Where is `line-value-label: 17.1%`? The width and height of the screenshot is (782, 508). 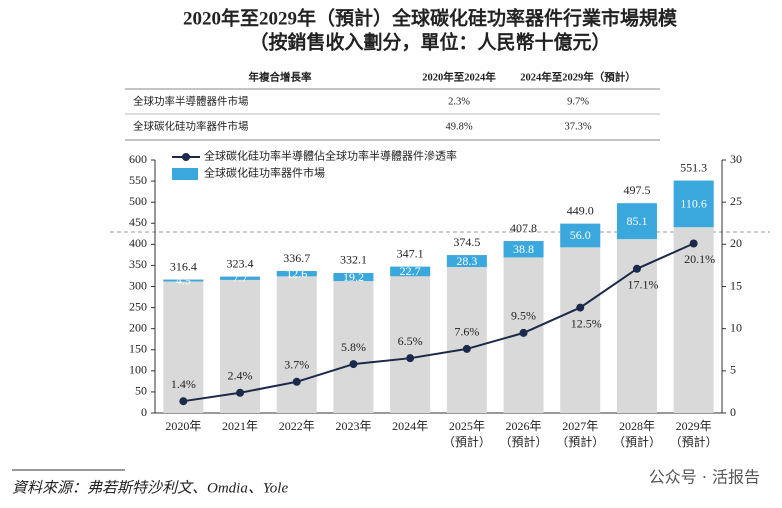 line-value-label: 17.1% is located at coordinates (642, 285).